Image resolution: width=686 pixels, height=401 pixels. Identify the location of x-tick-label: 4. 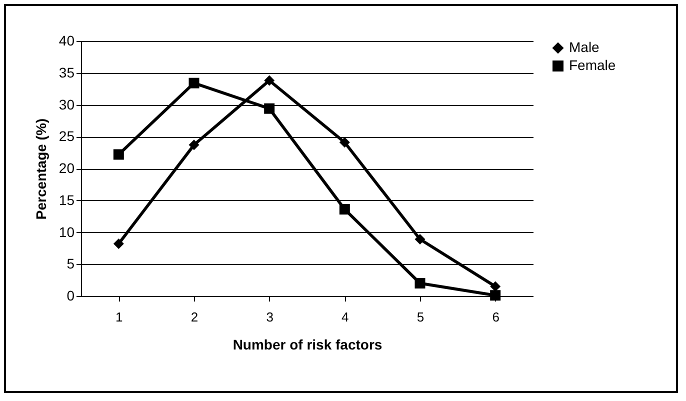
(345, 317).